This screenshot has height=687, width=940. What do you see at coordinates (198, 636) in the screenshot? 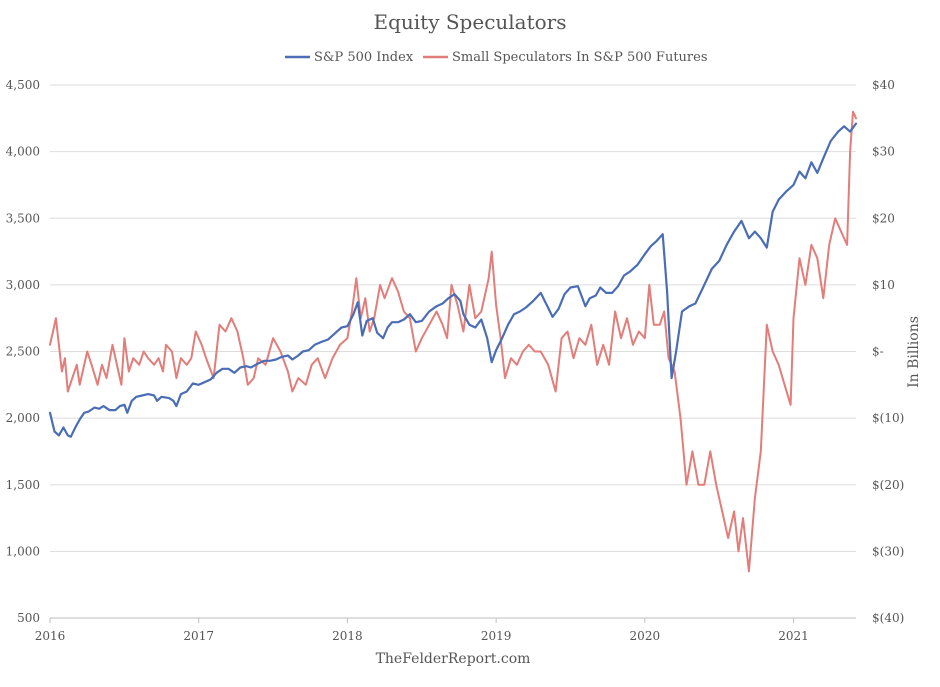
I see `x-tick-label: 2017` at bounding box center [198, 636].